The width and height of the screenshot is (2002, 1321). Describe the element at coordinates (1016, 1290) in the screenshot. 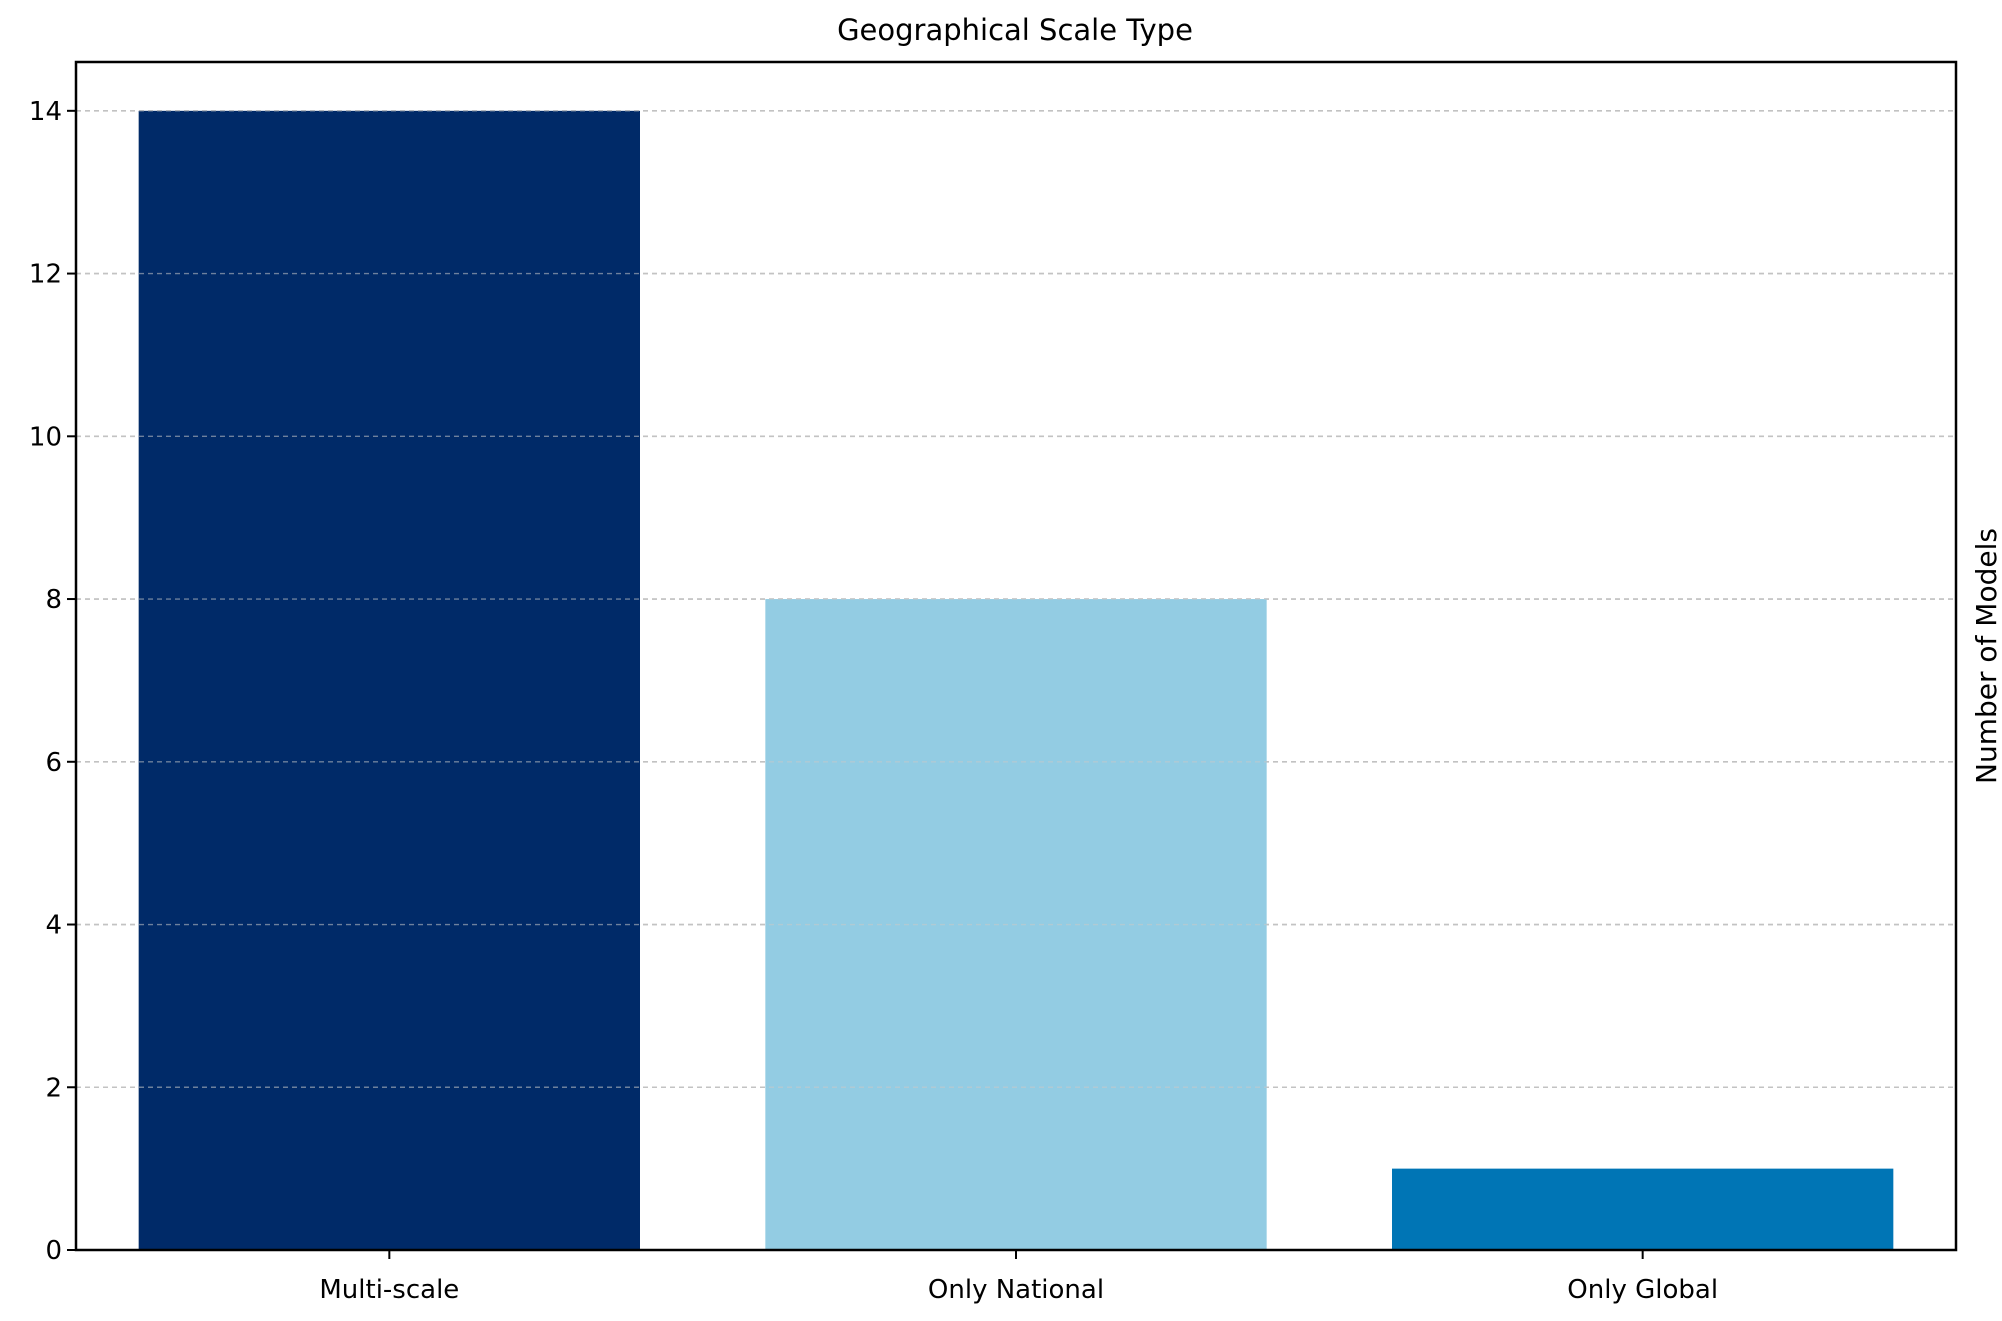

I see `x-tick-label: Only National` at that location.